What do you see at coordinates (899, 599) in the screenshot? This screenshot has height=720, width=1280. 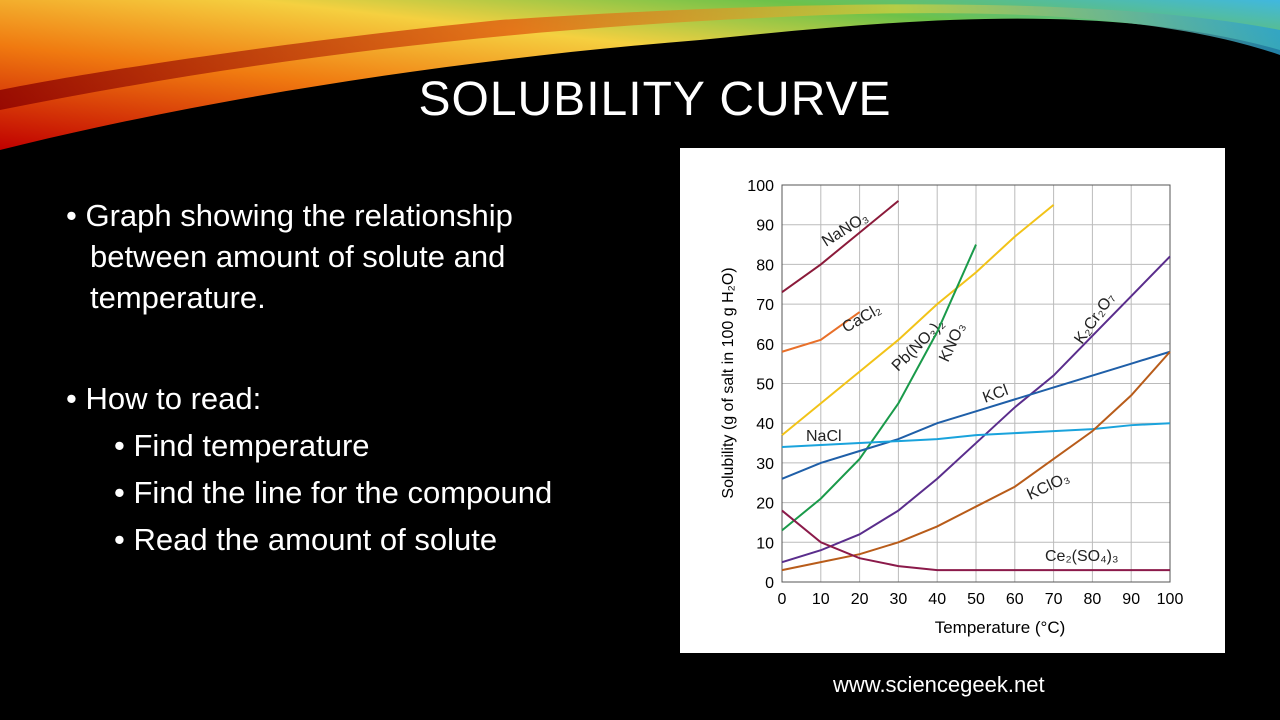 I see `x-tick-label: 30` at bounding box center [899, 599].